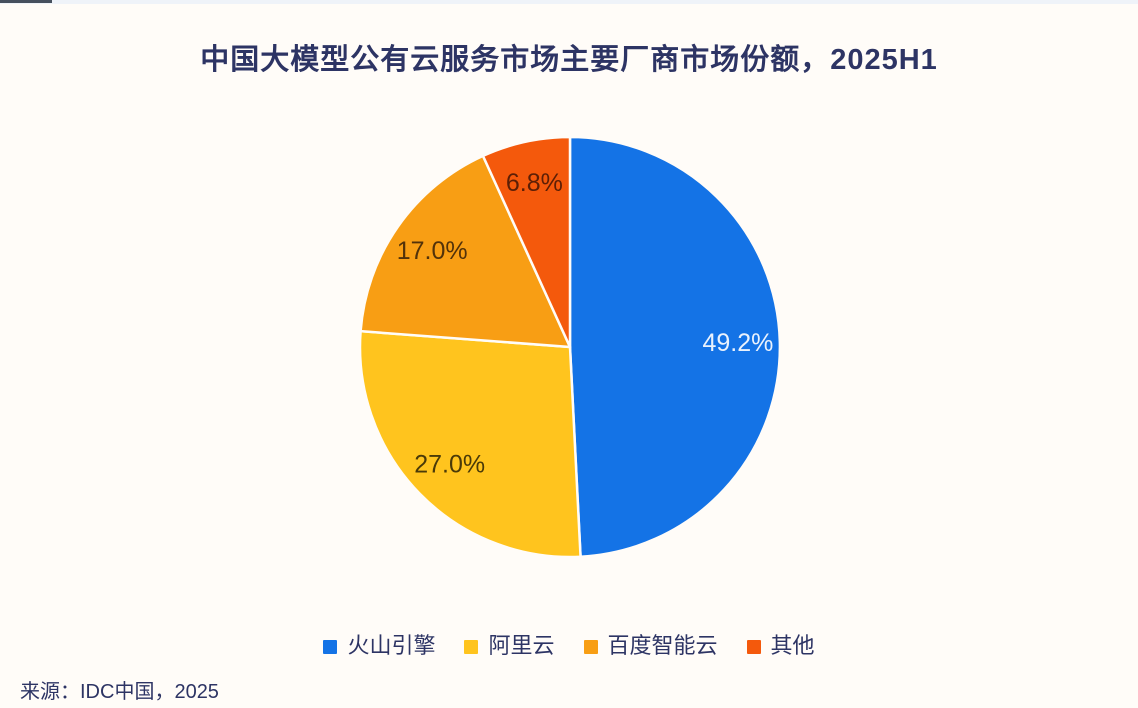 The height and width of the screenshot is (708, 1138). What do you see at coordinates (569, 2) in the screenshot?
I see `top-strip` at bounding box center [569, 2].